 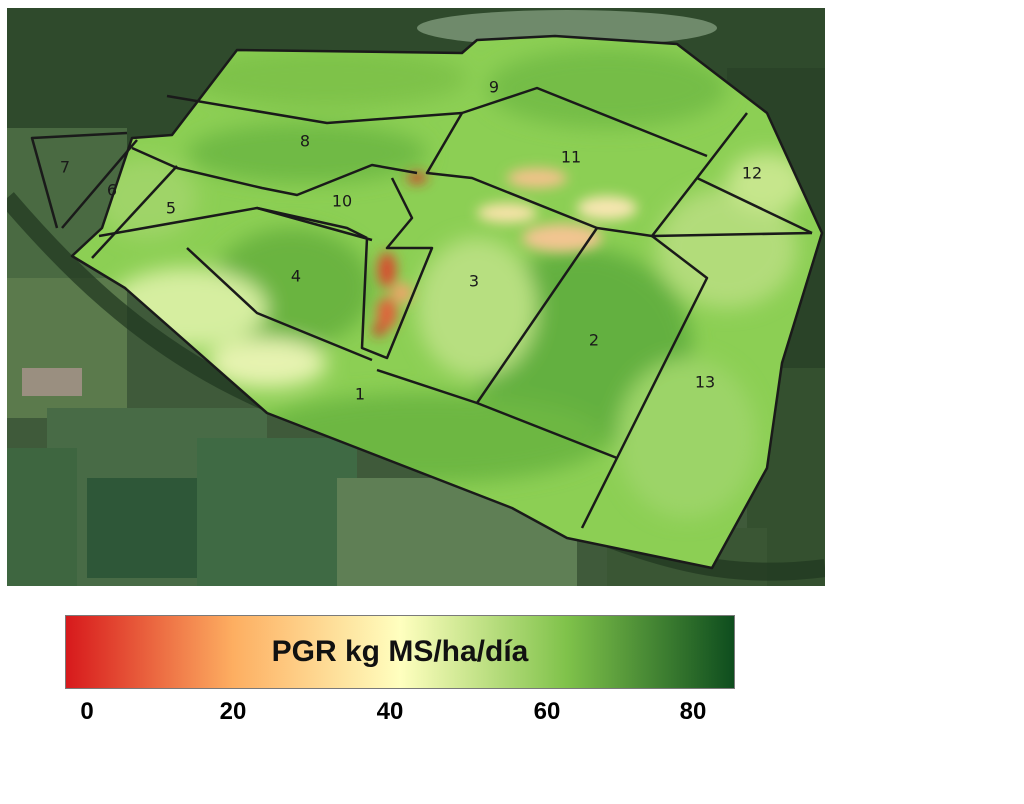 I want to click on paddock-label-6: 6, so click(x=112, y=190).